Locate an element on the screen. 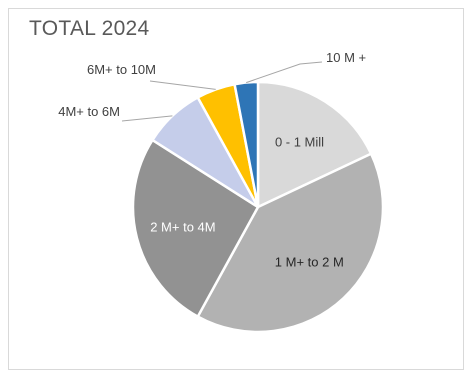  slice-label-2: 1 M+ to 2 M is located at coordinates (309, 262).